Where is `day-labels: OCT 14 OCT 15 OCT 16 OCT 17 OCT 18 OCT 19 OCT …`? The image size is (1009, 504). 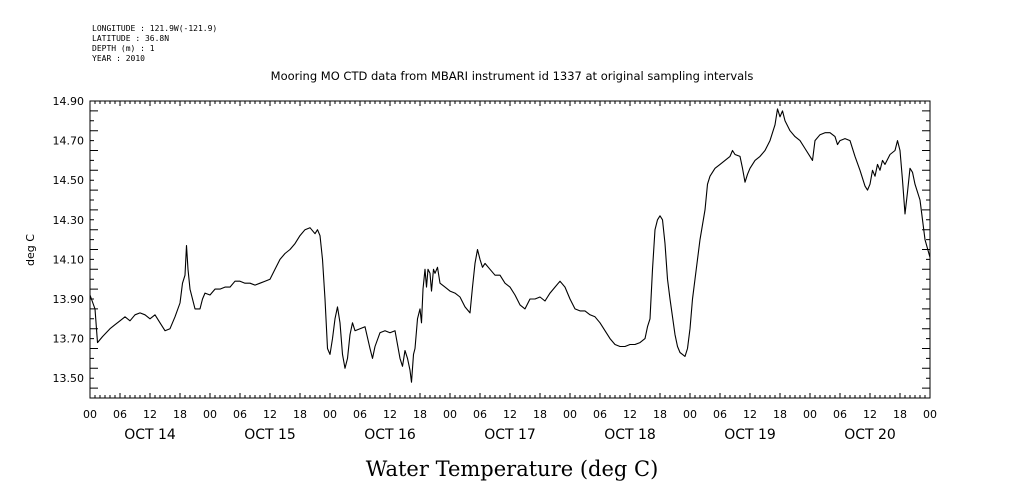 day-labels: OCT 14 OCT 15 OCT 16 OCT 17 OCT 18 OCT 19 OCT … is located at coordinates (510, 435).